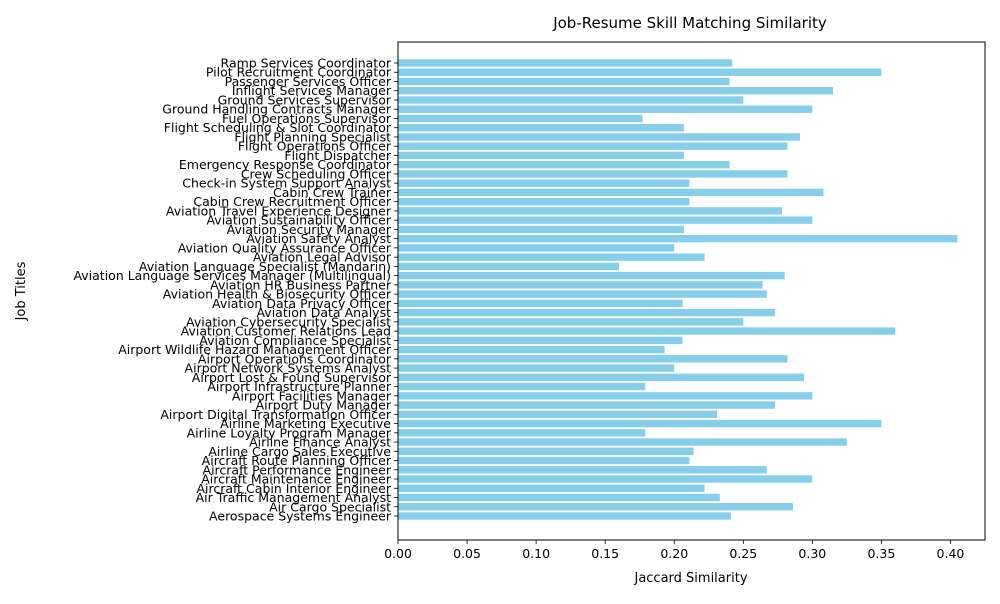 The height and width of the screenshot is (604, 1000). I want to click on y-tick-label: Airport Operations Coordinator, so click(295, 358).